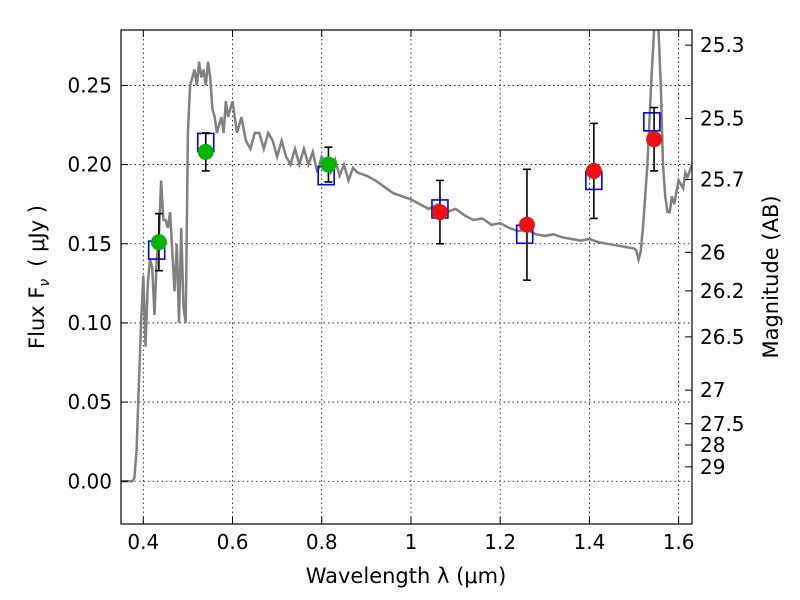 This screenshot has width=800, height=600. I want to click on magnitude-tick-label: 27, so click(712, 390).